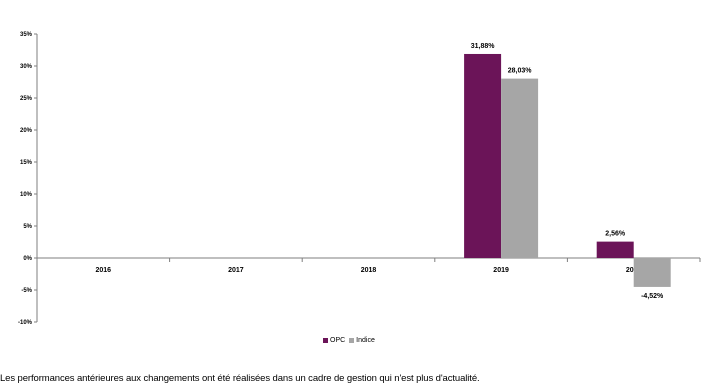 Image resolution: width=707 pixels, height=387 pixels. I want to click on y-tick-label: 15%, so click(26, 163).